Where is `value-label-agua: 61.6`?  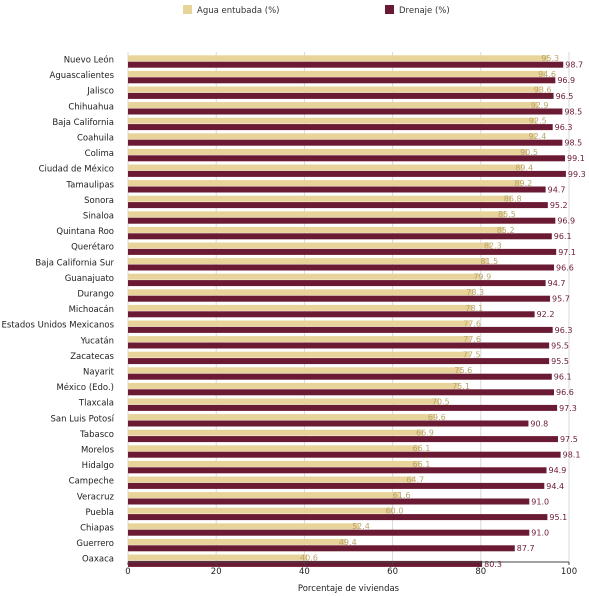 value-label-agua: 61.6 is located at coordinates (402, 495).